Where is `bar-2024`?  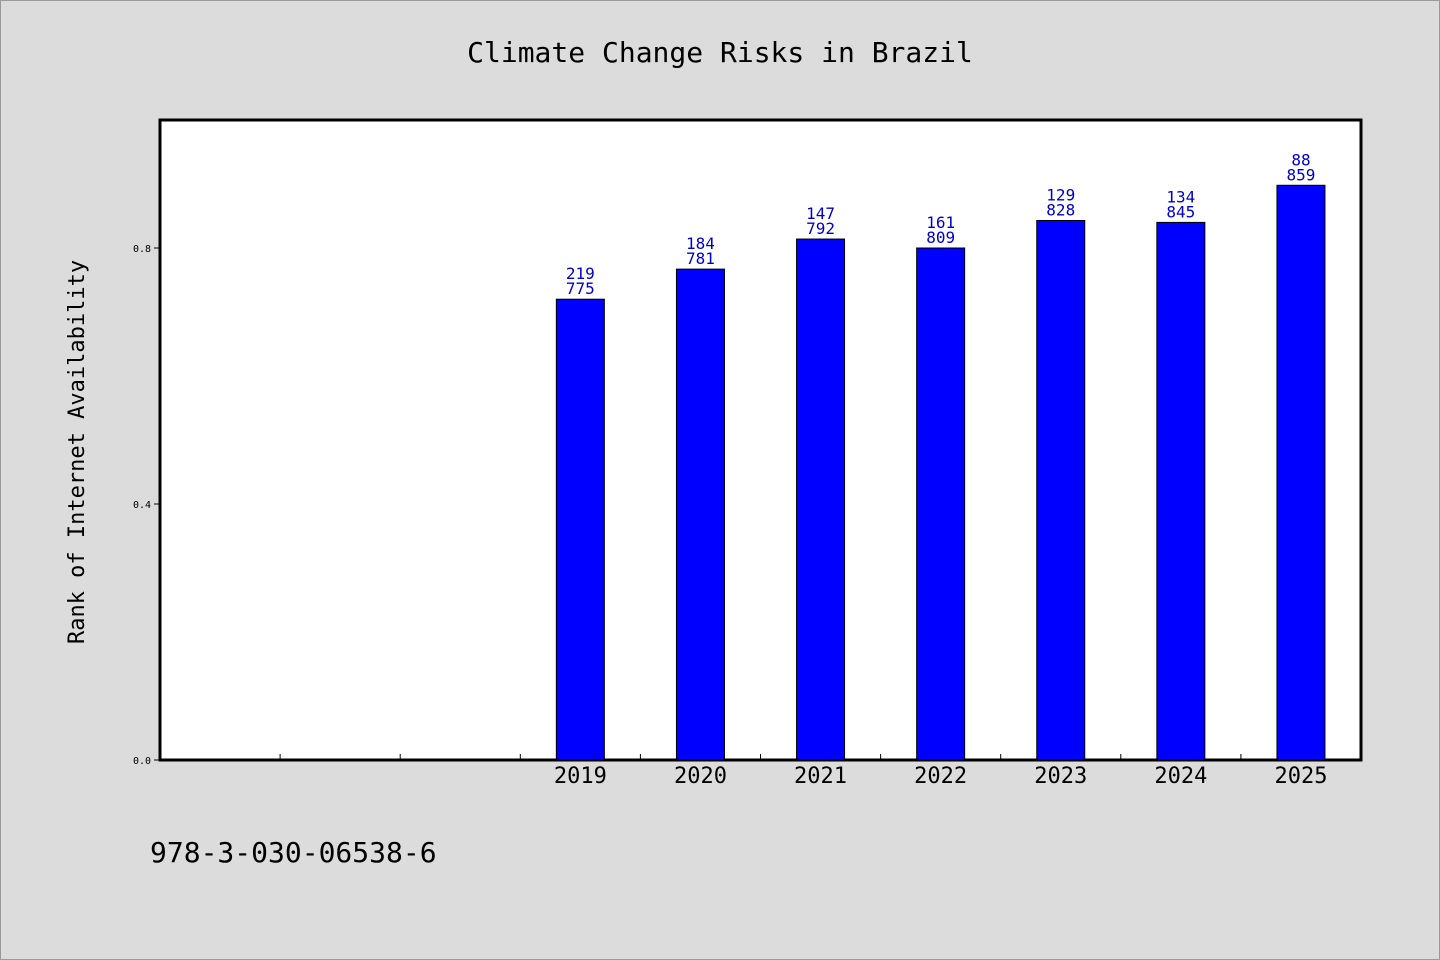 bar-2024 is located at coordinates (1181, 491).